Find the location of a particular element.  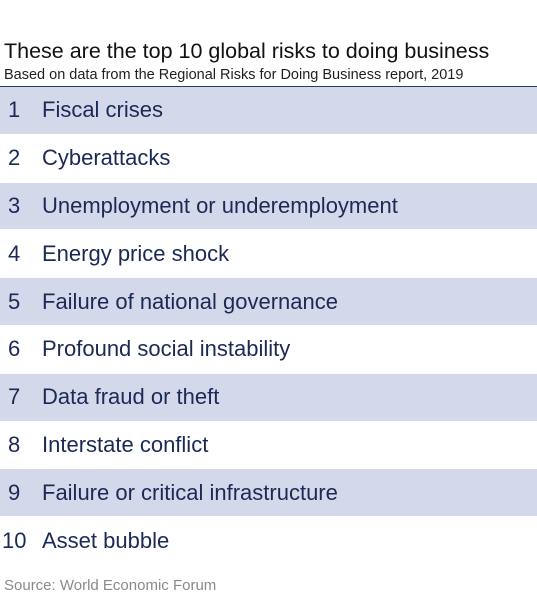

rank-label: 2 is located at coordinates (14, 158).